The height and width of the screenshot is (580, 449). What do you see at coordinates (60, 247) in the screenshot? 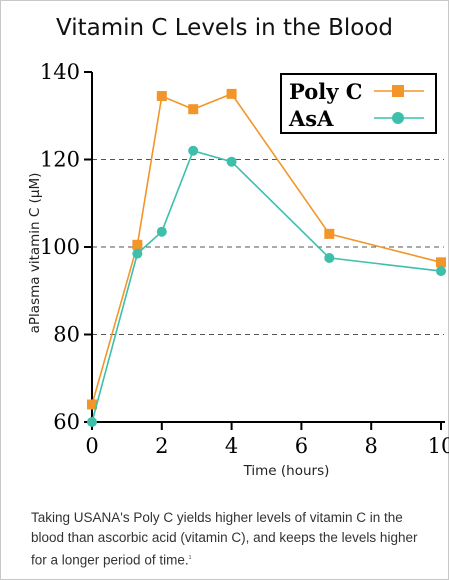
I see `y-tick-label: 100` at bounding box center [60, 247].